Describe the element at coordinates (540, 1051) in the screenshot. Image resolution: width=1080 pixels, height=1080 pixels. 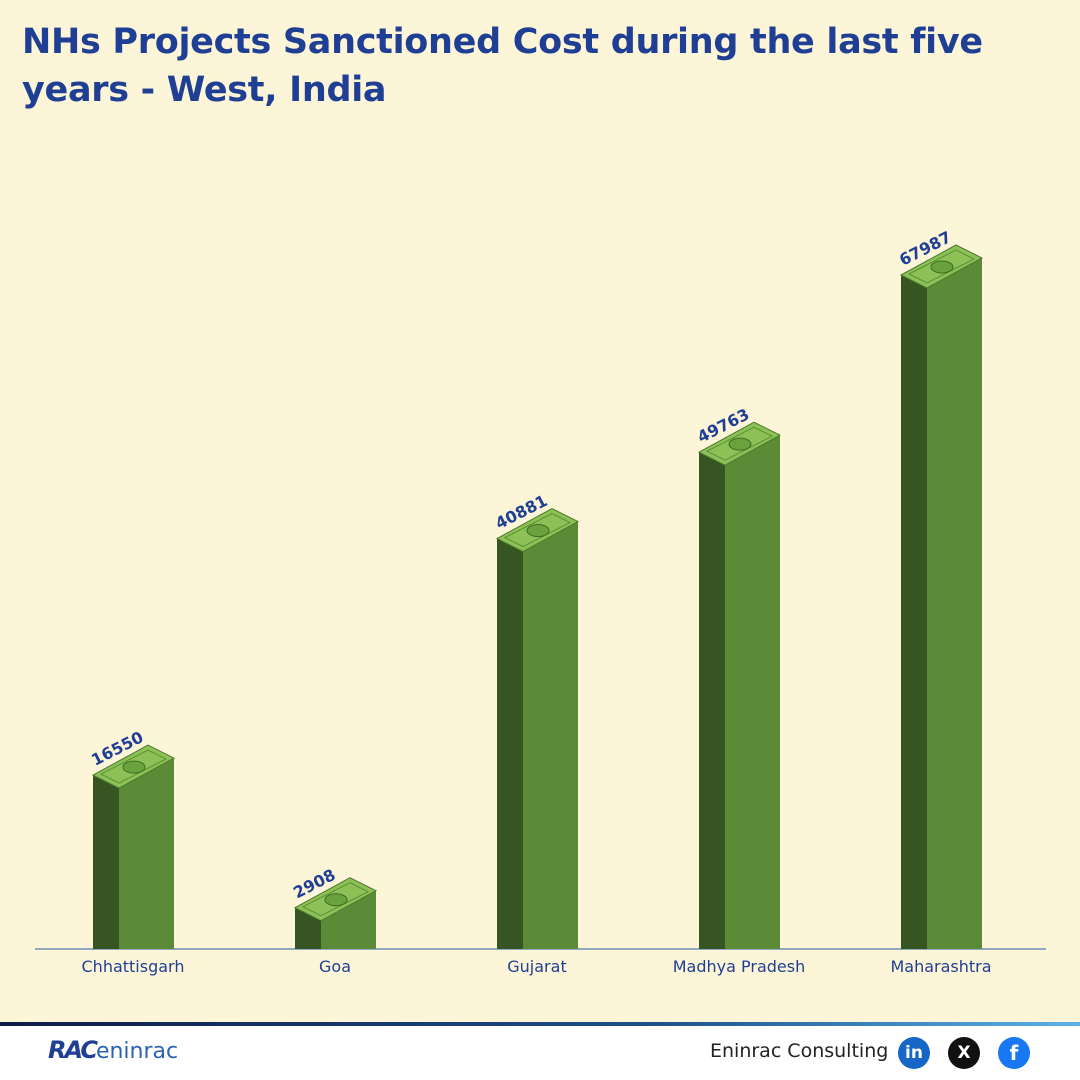
I see `footer: RACeninrac Eninrac Consulting in X f` at that location.